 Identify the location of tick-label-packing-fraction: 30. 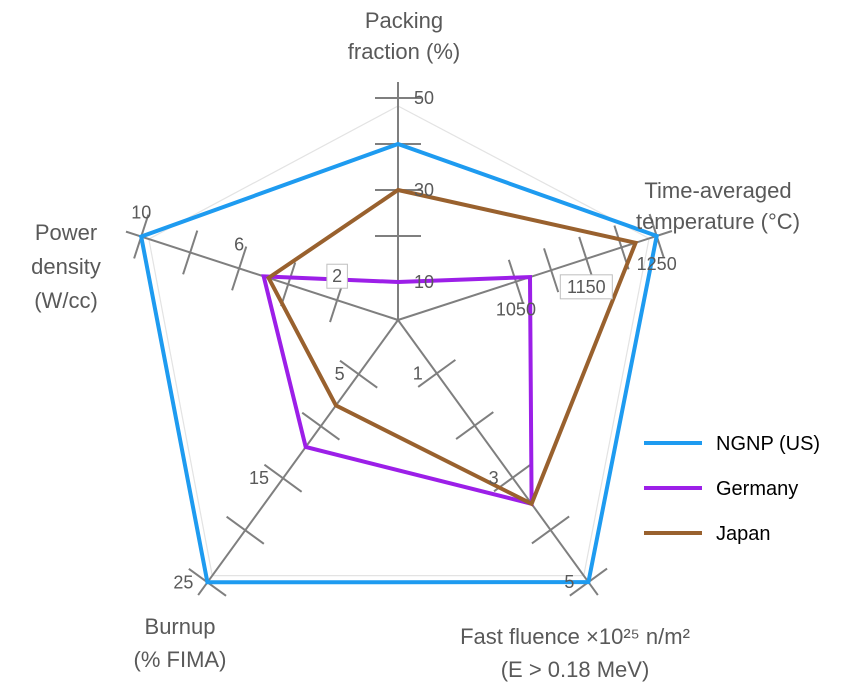
(424, 190).